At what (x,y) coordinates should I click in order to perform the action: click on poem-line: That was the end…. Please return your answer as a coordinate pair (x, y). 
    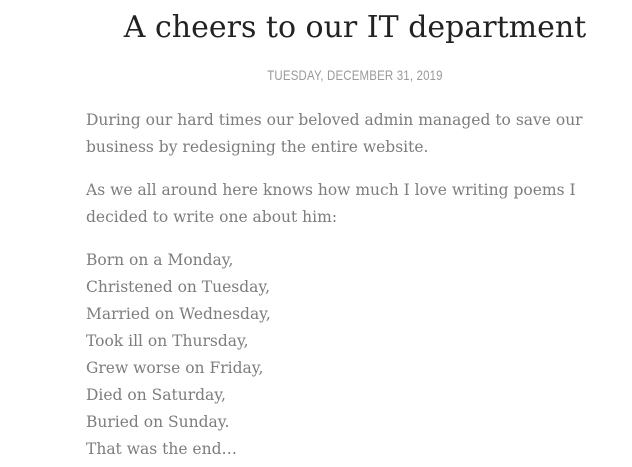
    Looking at the image, I should click on (161, 449).